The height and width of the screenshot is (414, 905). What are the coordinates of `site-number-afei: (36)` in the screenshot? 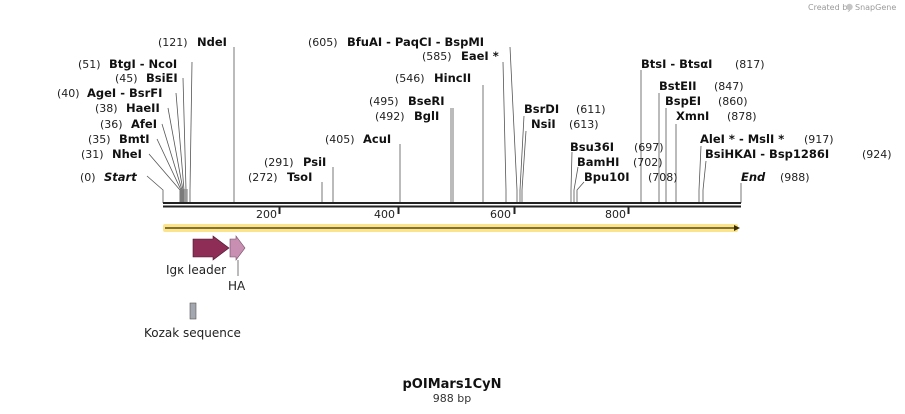 It's located at (111, 124).